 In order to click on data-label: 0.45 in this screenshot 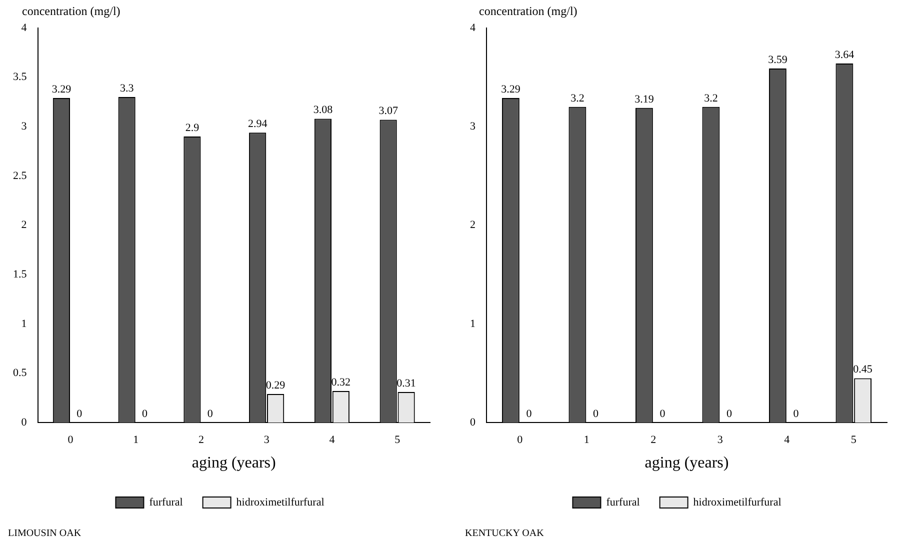, I will do `click(863, 370)`.